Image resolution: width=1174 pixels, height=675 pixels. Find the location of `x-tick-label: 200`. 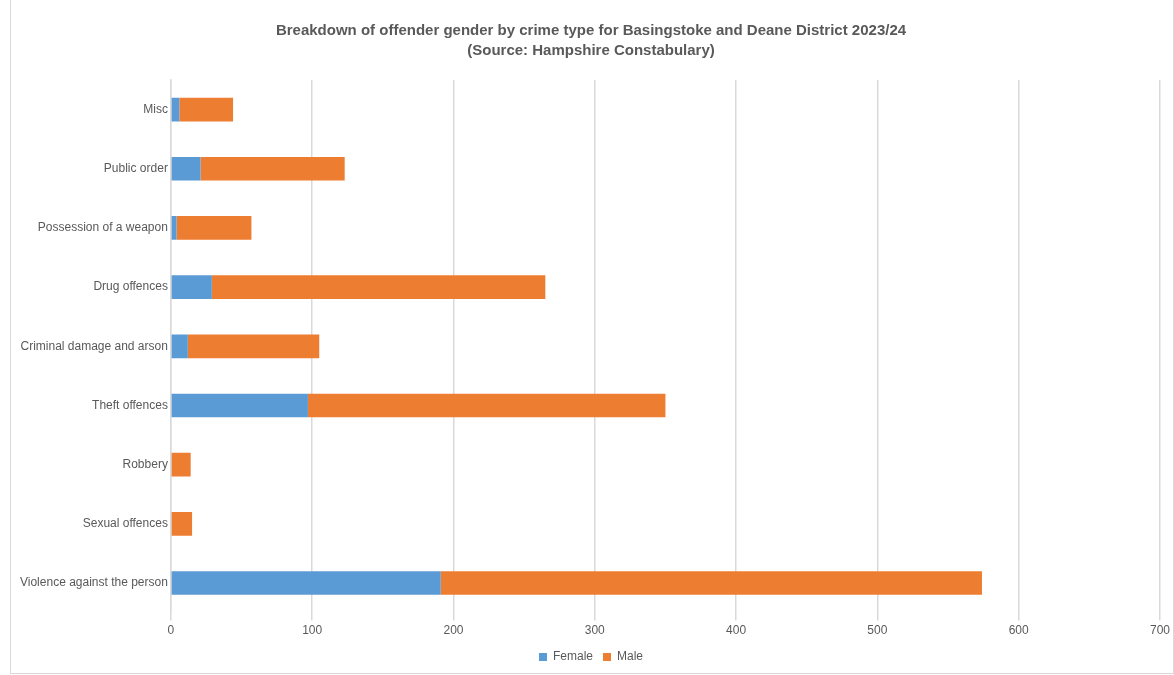

x-tick-label: 200 is located at coordinates (453, 630).